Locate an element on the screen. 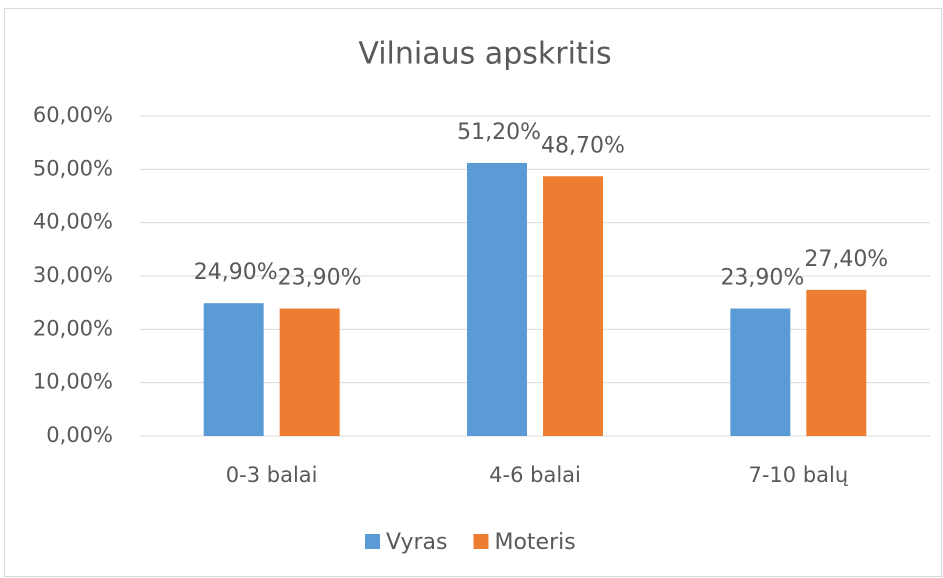 Image resolution: width=943 pixels, height=578 pixels. legend-label: Vyras is located at coordinates (416, 542).